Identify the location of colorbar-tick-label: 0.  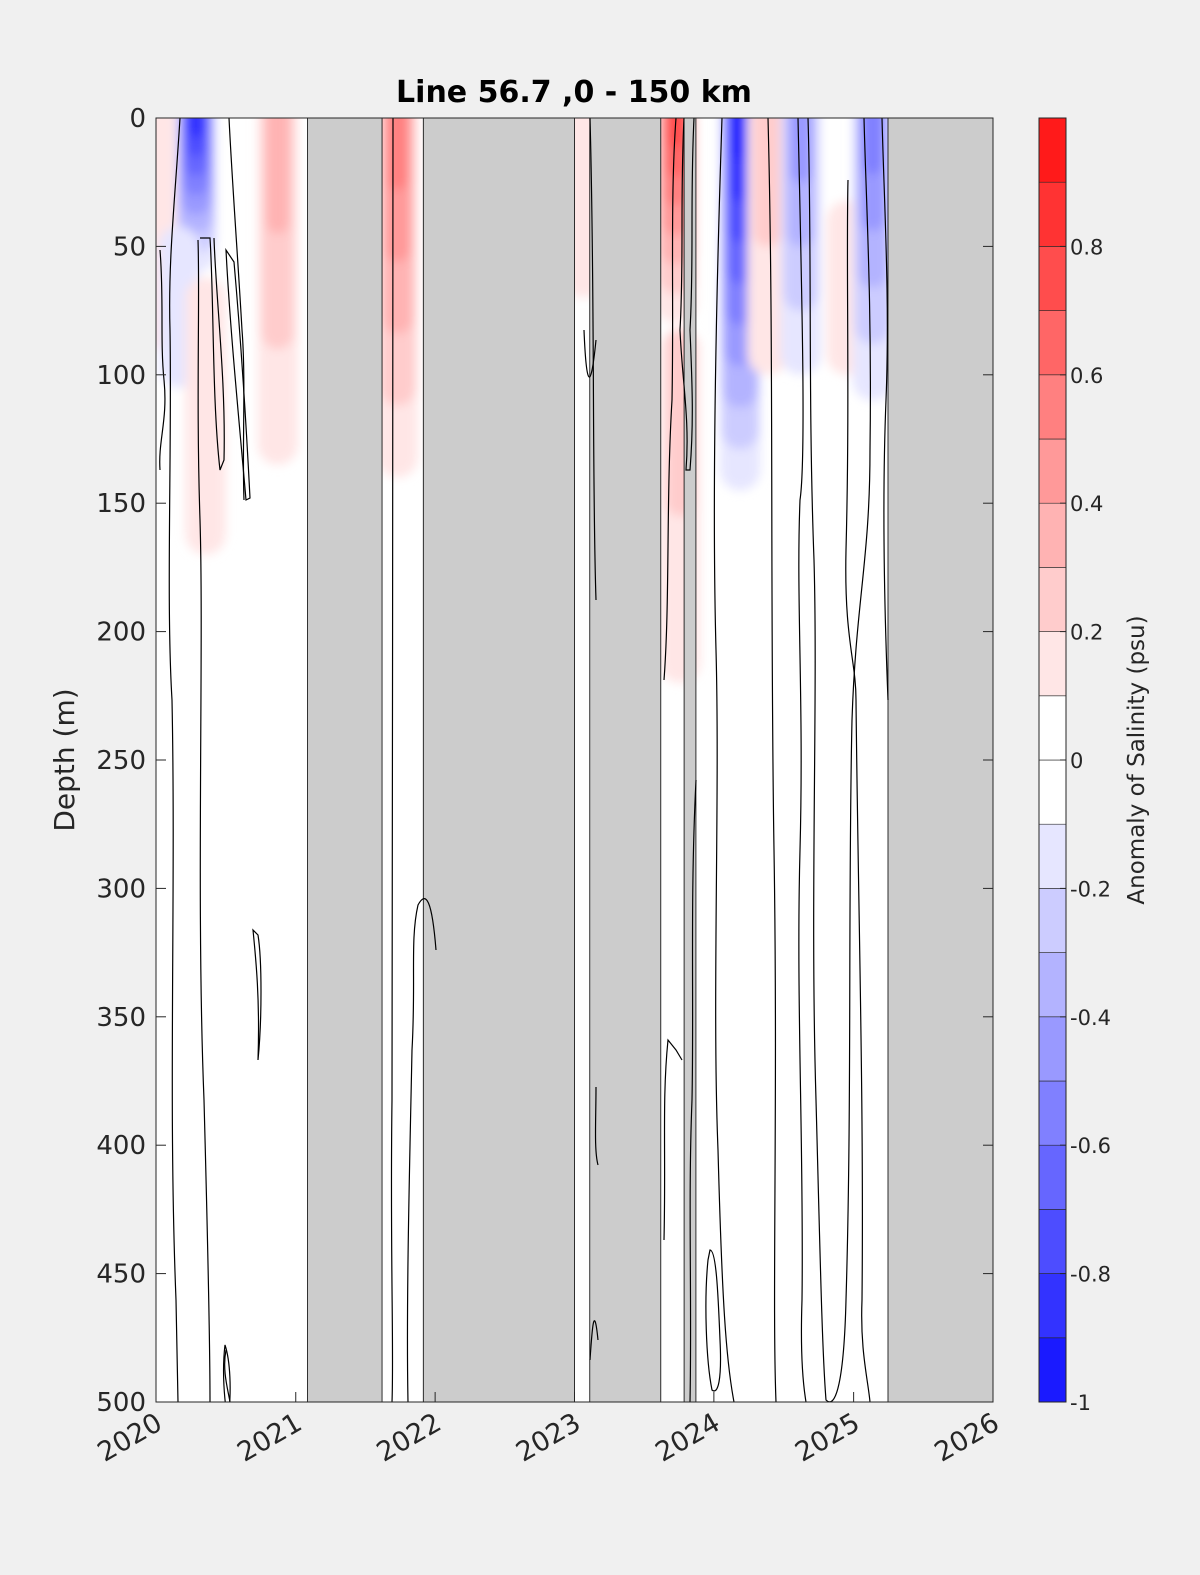
(1076, 761).